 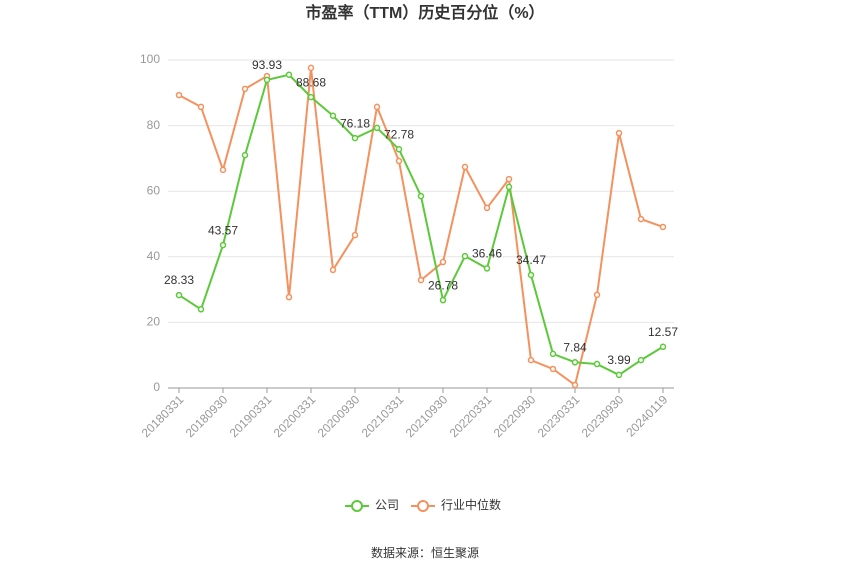 What do you see at coordinates (207, 416) in the screenshot?
I see `x-tick-label: 20180930` at bounding box center [207, 416].